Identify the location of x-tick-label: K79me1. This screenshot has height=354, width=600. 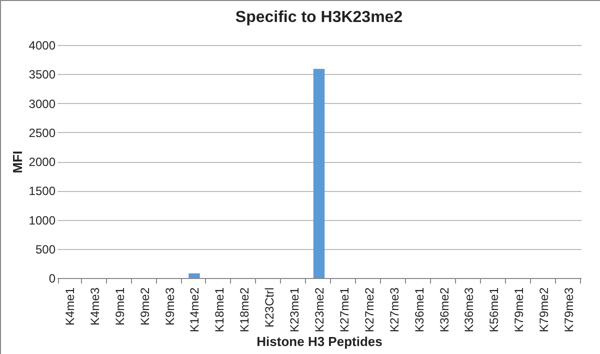
(519, 309).